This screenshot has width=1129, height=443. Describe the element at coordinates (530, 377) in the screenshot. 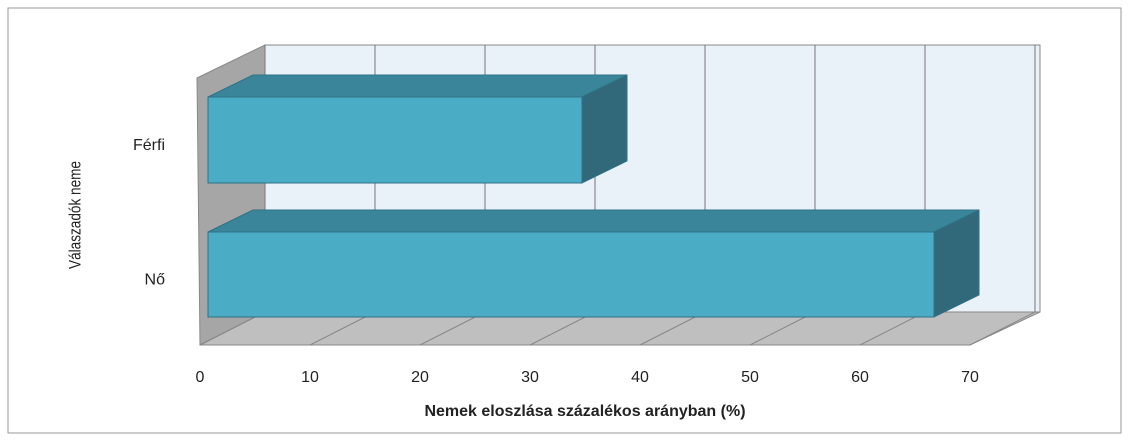

I see `x-tick-label: 30` at that location.